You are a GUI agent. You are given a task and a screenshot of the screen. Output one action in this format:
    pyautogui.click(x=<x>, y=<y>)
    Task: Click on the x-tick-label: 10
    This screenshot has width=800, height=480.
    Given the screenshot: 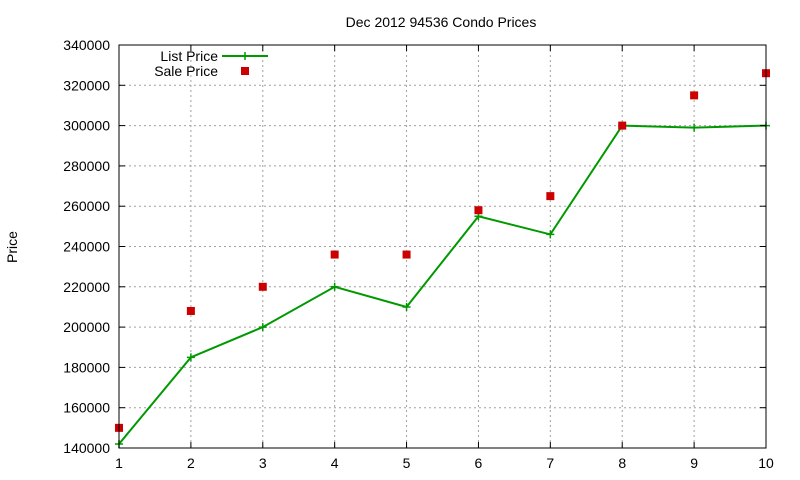 What is the action you would take?
    pyautogui.click(x=766, y=463)
    